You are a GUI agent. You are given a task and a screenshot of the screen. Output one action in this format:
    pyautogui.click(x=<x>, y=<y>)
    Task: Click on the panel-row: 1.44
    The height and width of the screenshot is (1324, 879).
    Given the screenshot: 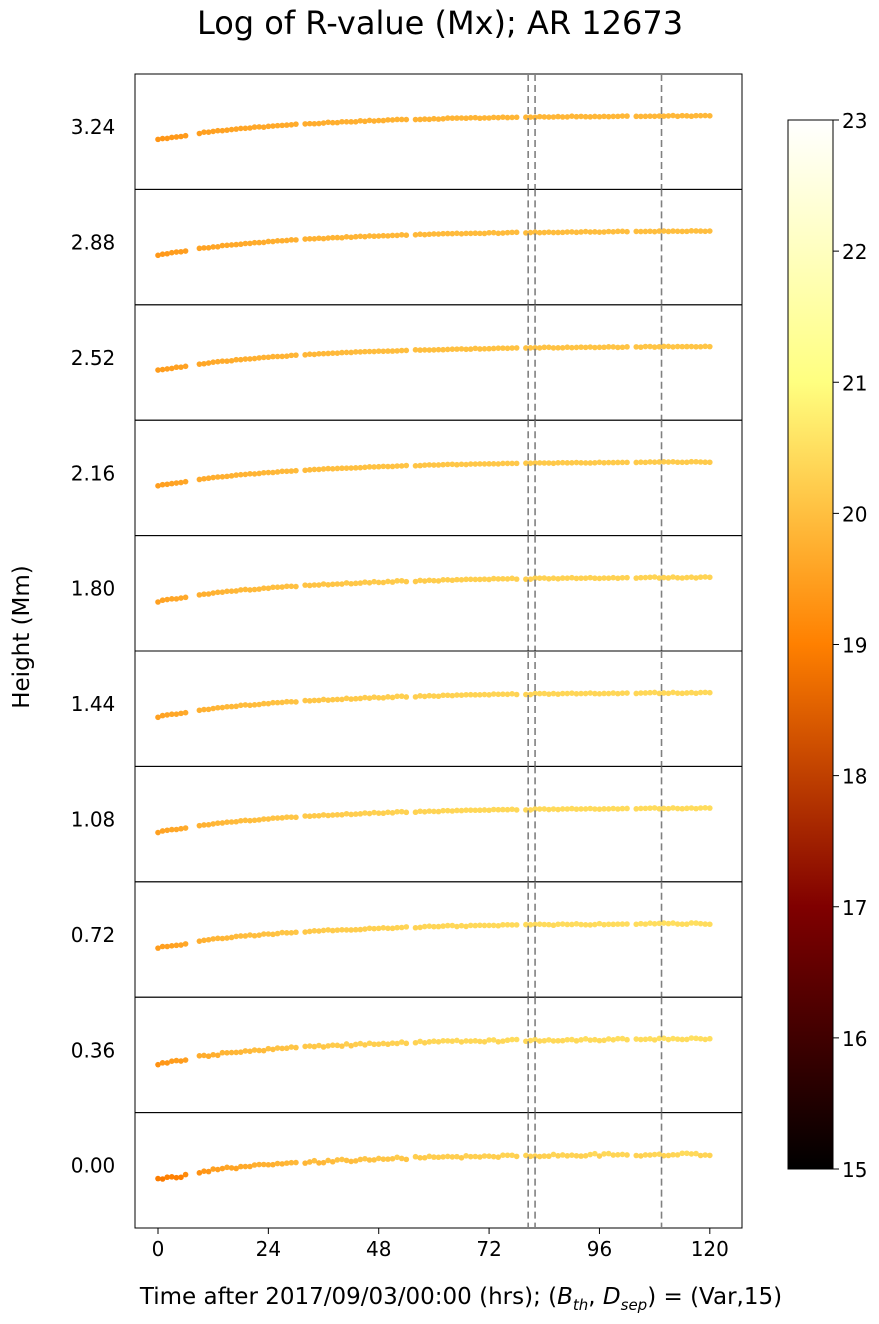 What is the action you would take?
    pyautogui.click(x=407, y=708)
    